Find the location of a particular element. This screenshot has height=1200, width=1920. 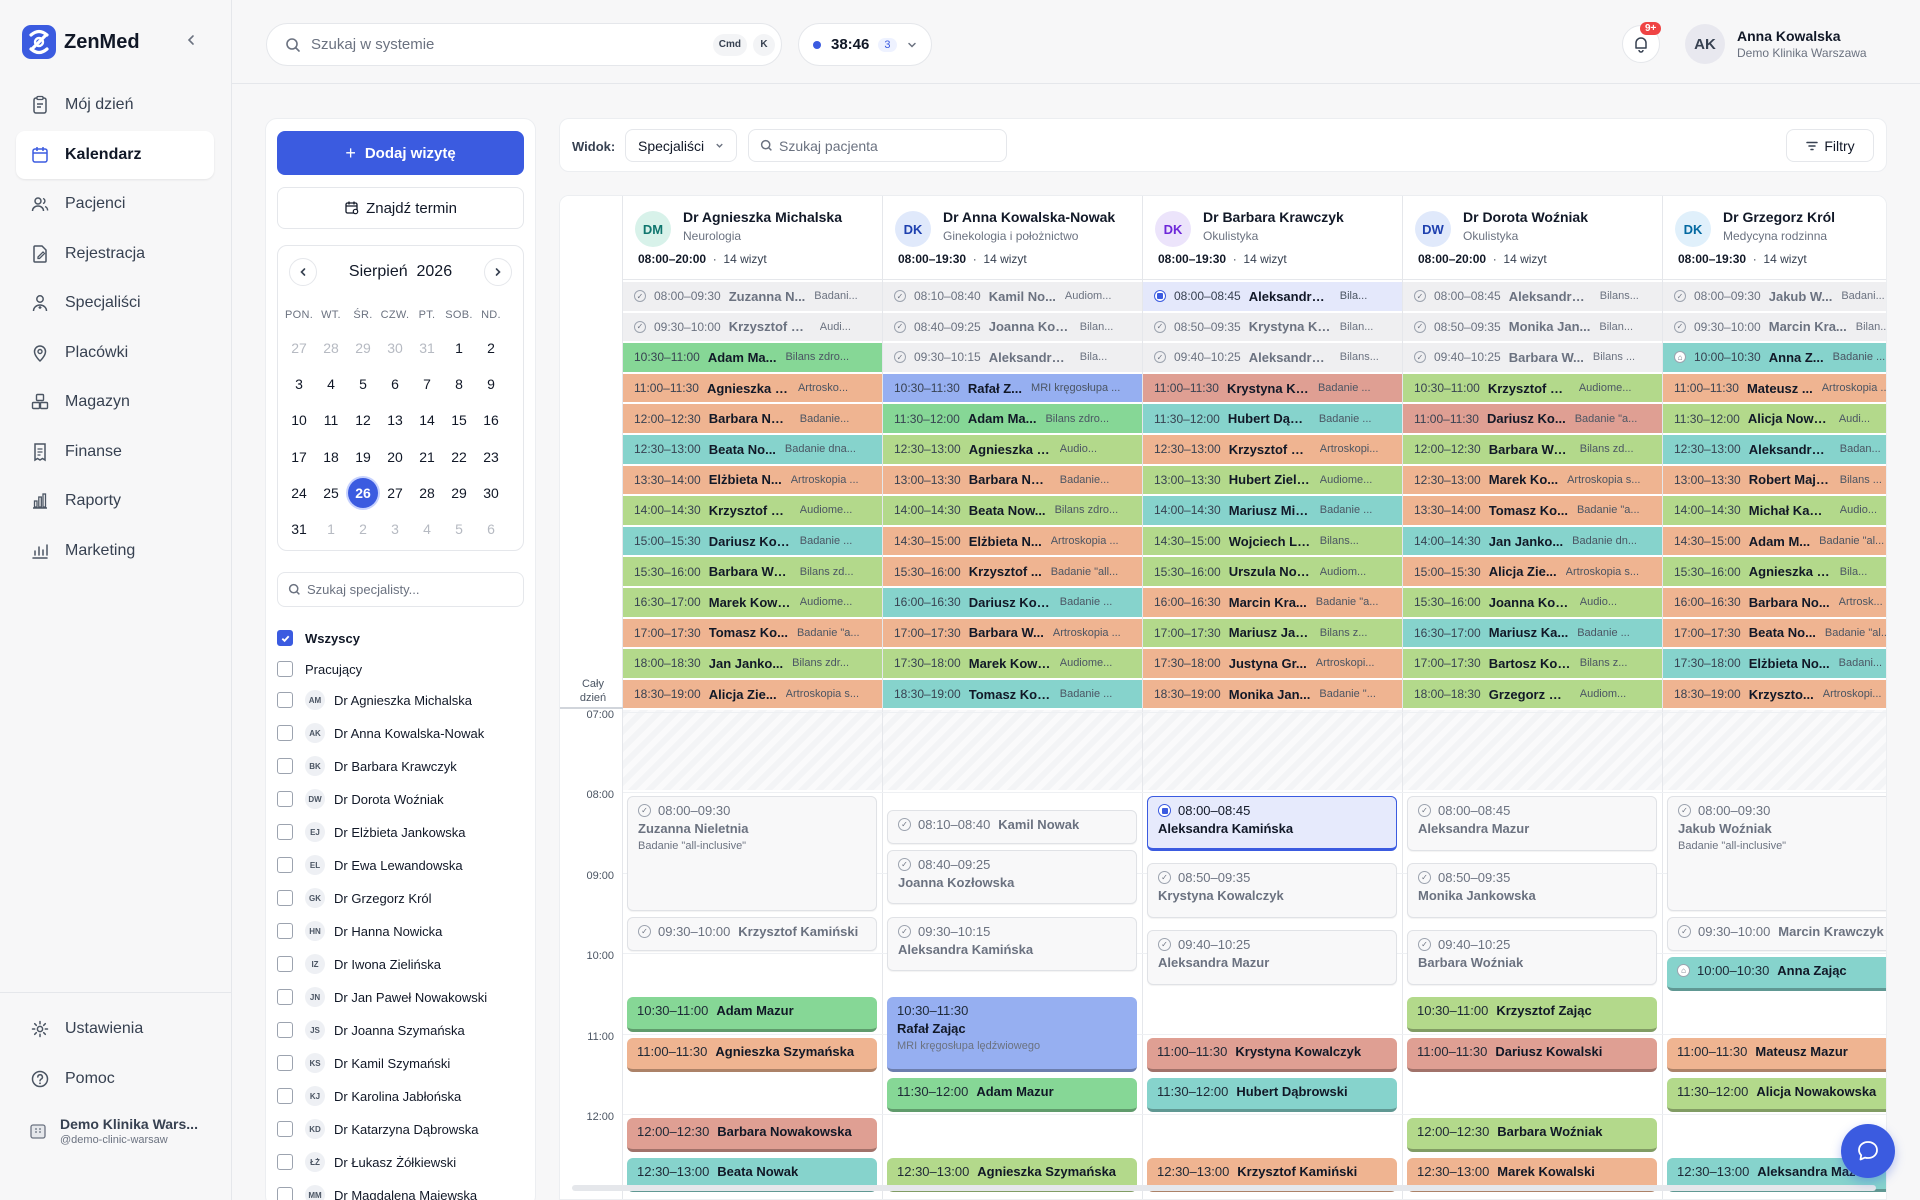

calendar-day: 7 is located at coordinates (427, 384).